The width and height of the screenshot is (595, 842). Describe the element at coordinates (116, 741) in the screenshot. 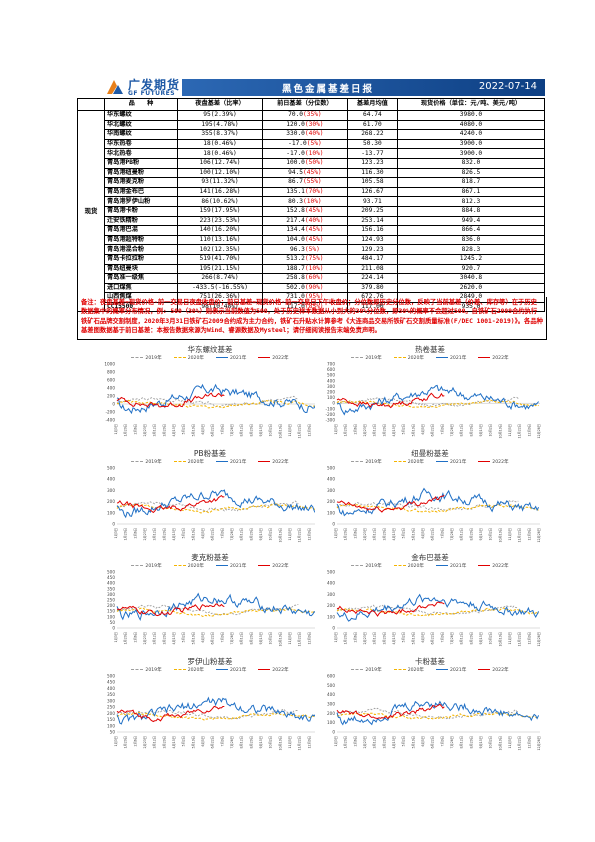

I see `x-tick-label: 1月3日` at that location.